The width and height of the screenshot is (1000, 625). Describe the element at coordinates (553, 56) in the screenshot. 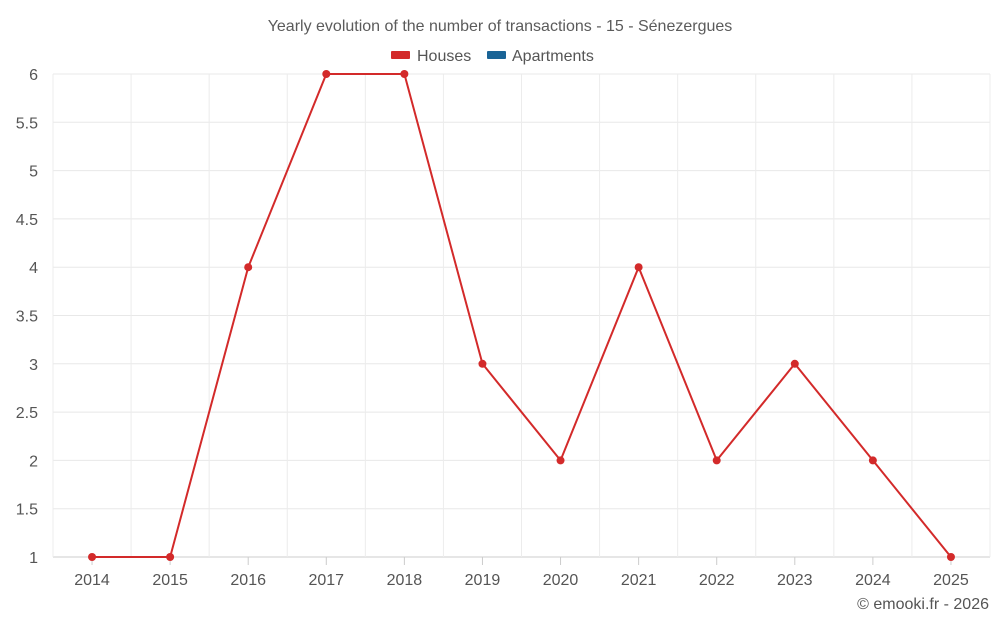

I see `legend-label-apartments: Apartments` at that location.